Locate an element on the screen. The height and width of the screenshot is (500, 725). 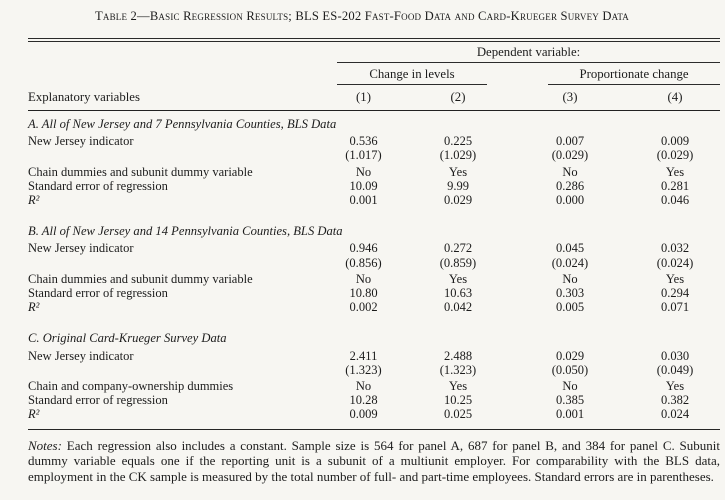
value-cell: 9.99 is located at coordinates (458, 185).